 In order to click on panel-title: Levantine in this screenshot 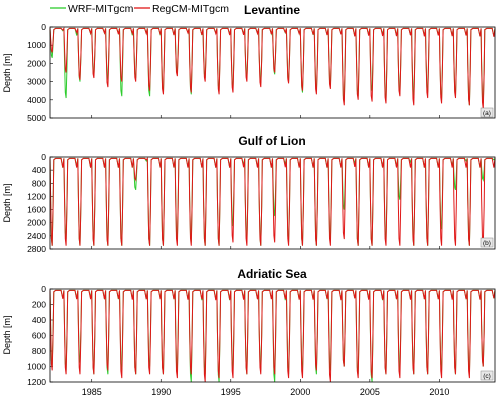, I will do `click(272, 10)`.